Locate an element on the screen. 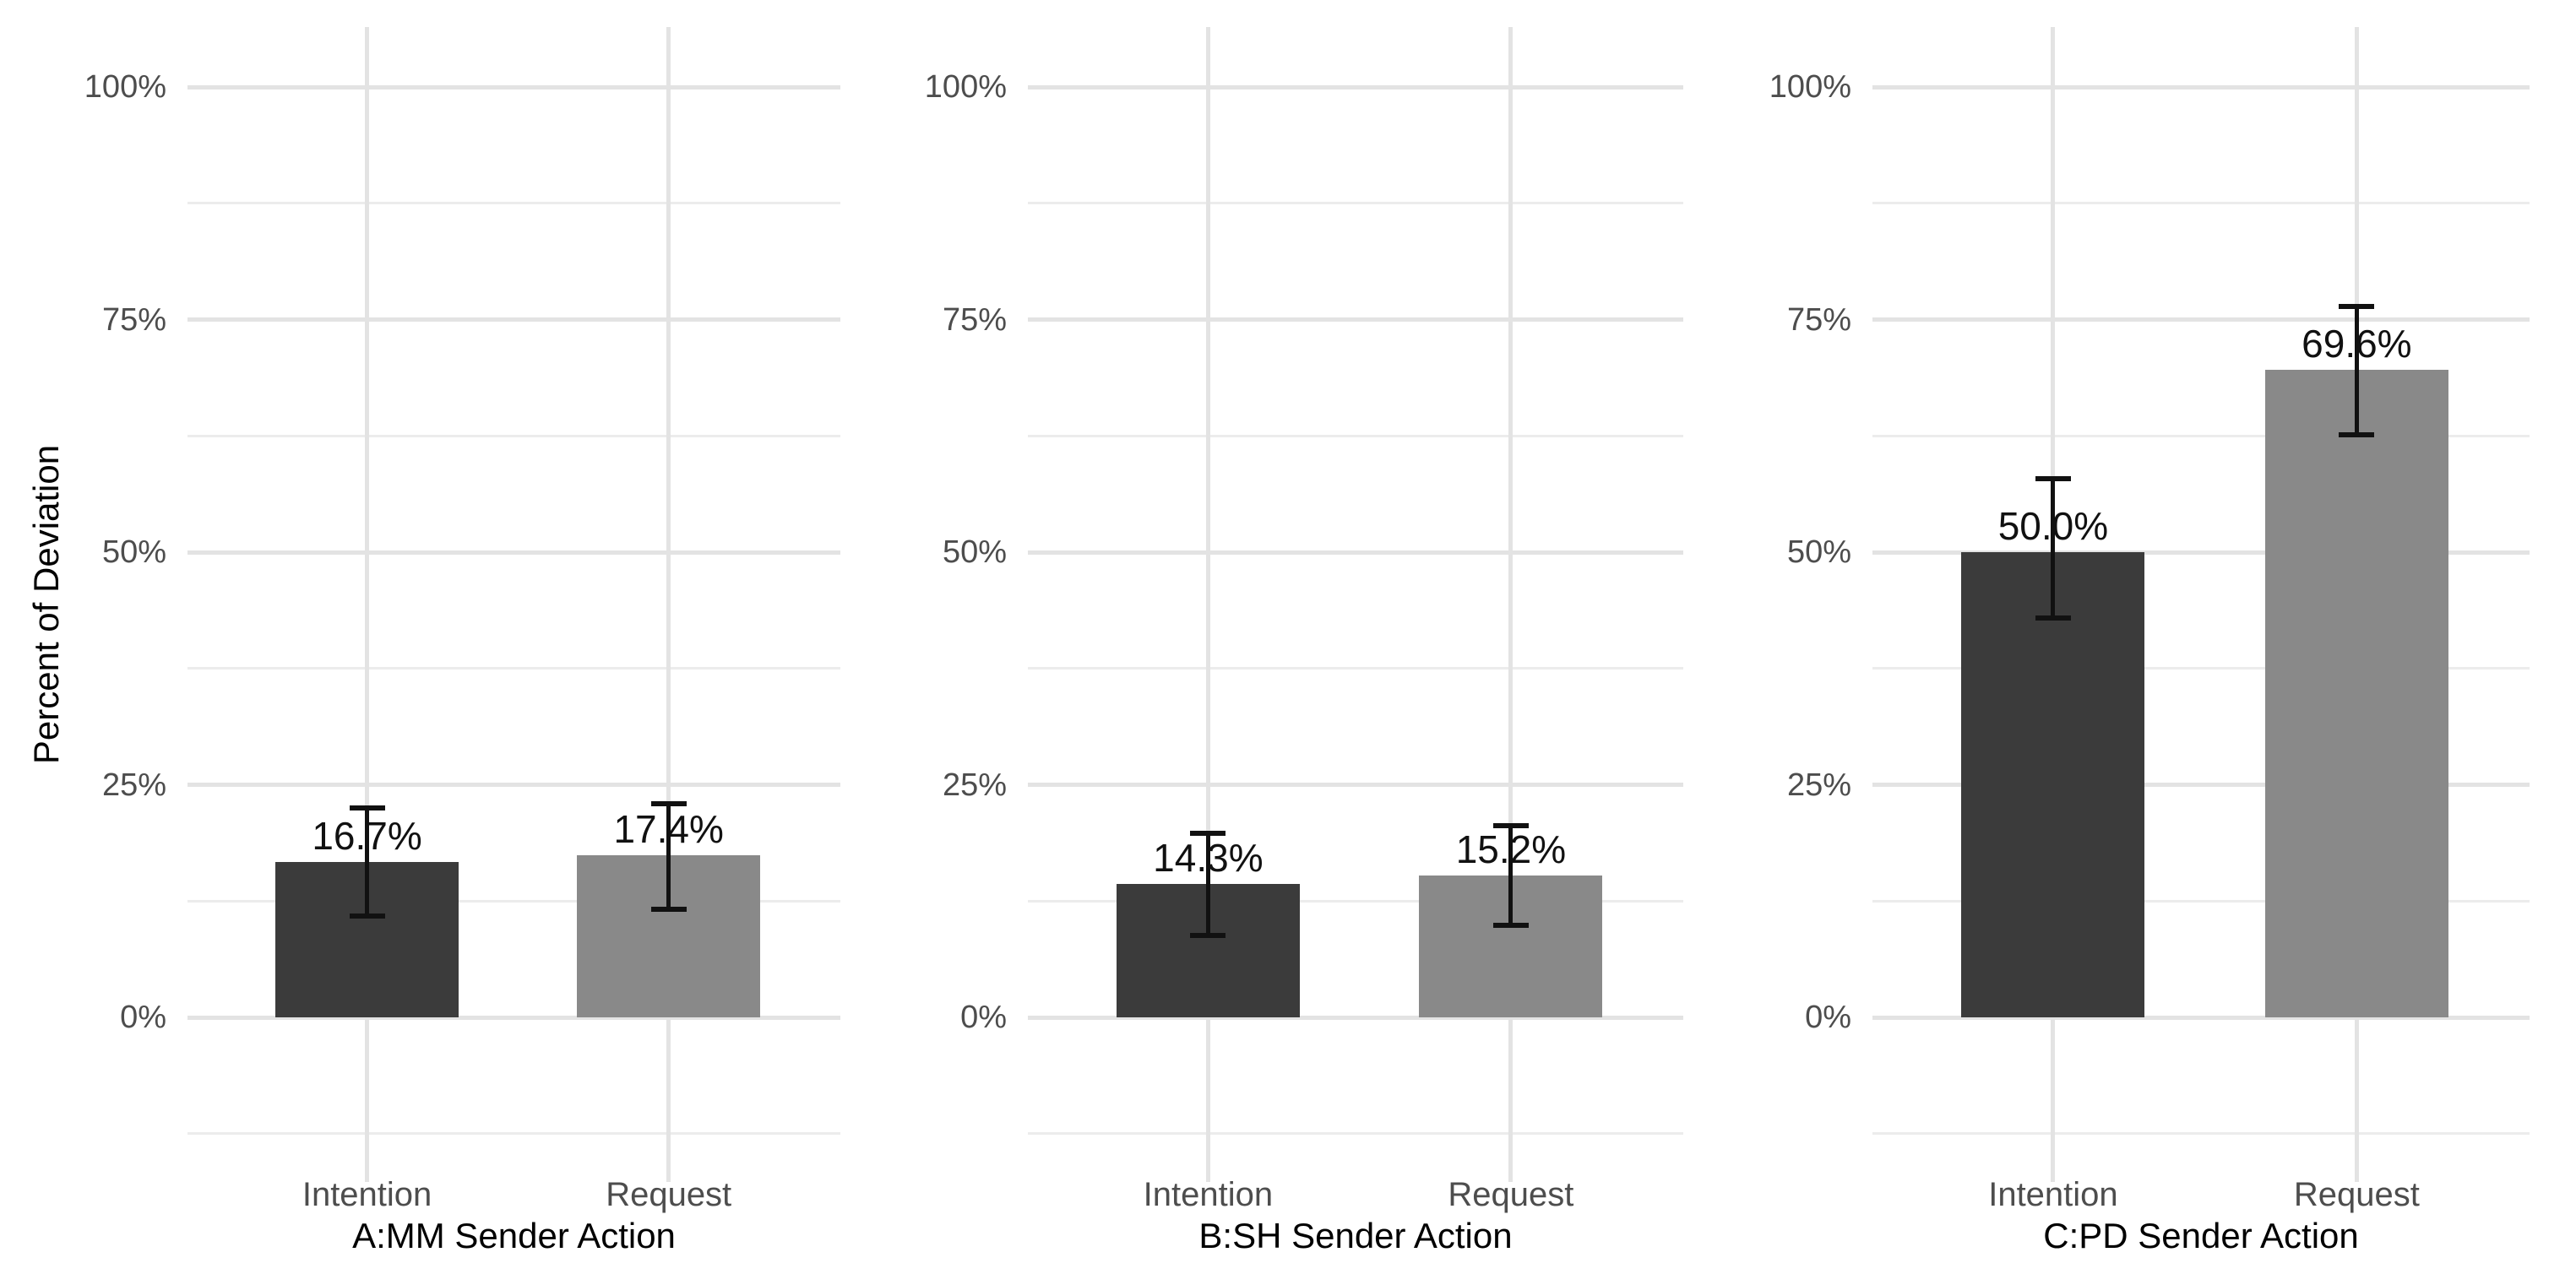  bar-value-label: 50.0% is located at coordinates (2053, 526).